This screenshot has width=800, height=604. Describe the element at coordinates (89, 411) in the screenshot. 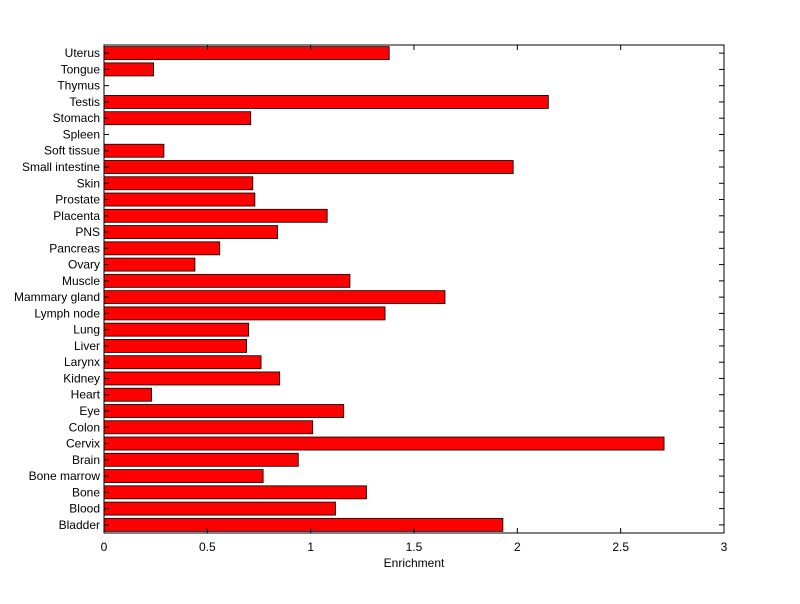

I see `y-tick-label-eye: Eye` at that location.